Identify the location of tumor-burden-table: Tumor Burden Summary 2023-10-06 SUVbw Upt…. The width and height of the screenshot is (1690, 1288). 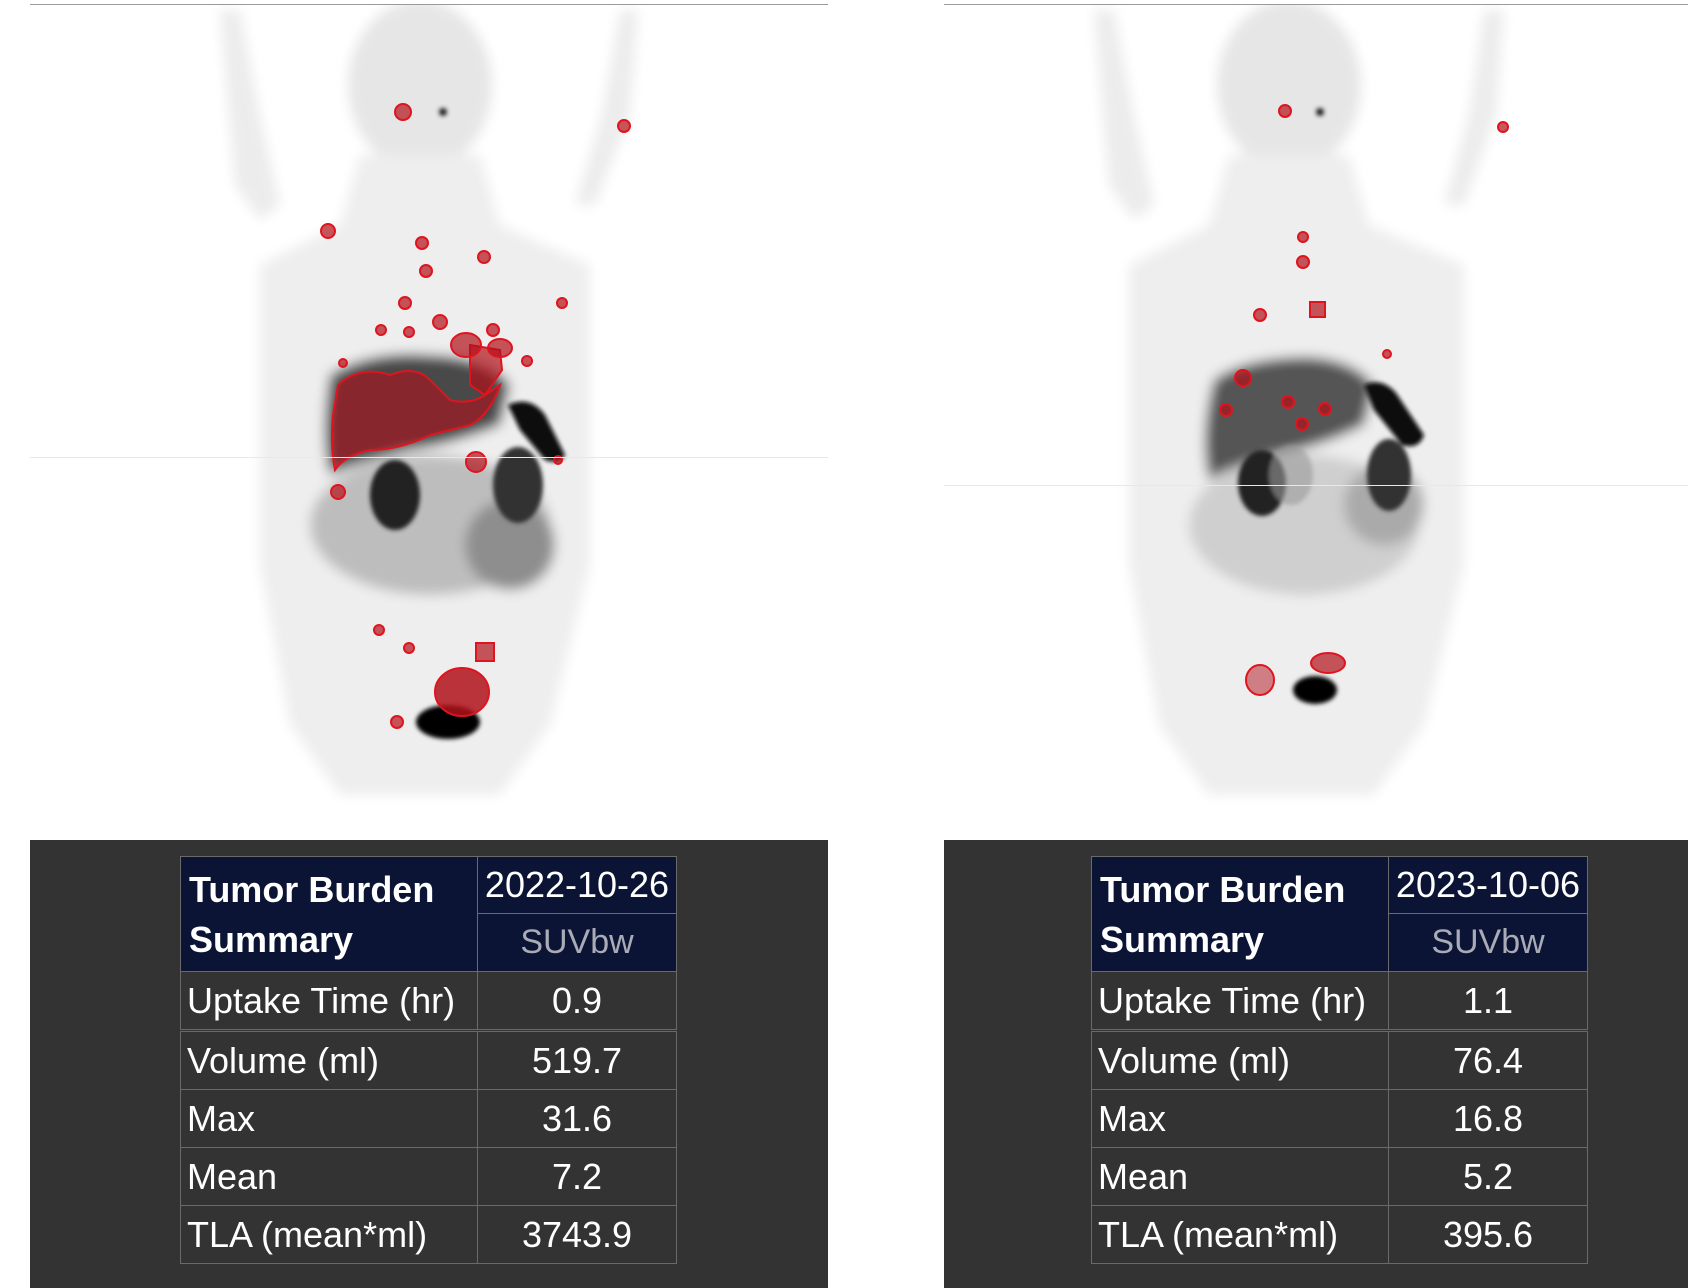
(1339, 1060).